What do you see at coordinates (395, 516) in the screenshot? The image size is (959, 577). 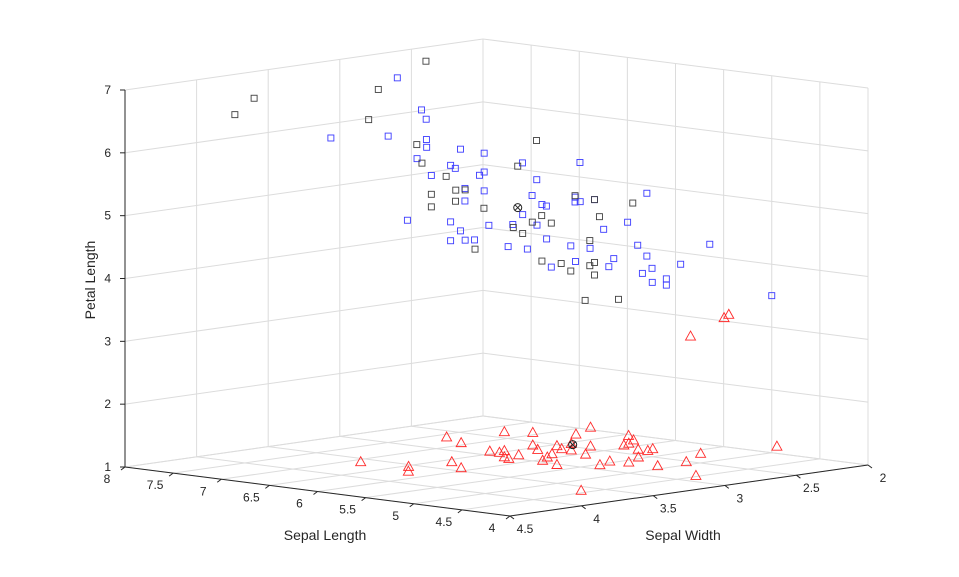 I see `x-tick-label: 5` at bounding box center [395, 516].